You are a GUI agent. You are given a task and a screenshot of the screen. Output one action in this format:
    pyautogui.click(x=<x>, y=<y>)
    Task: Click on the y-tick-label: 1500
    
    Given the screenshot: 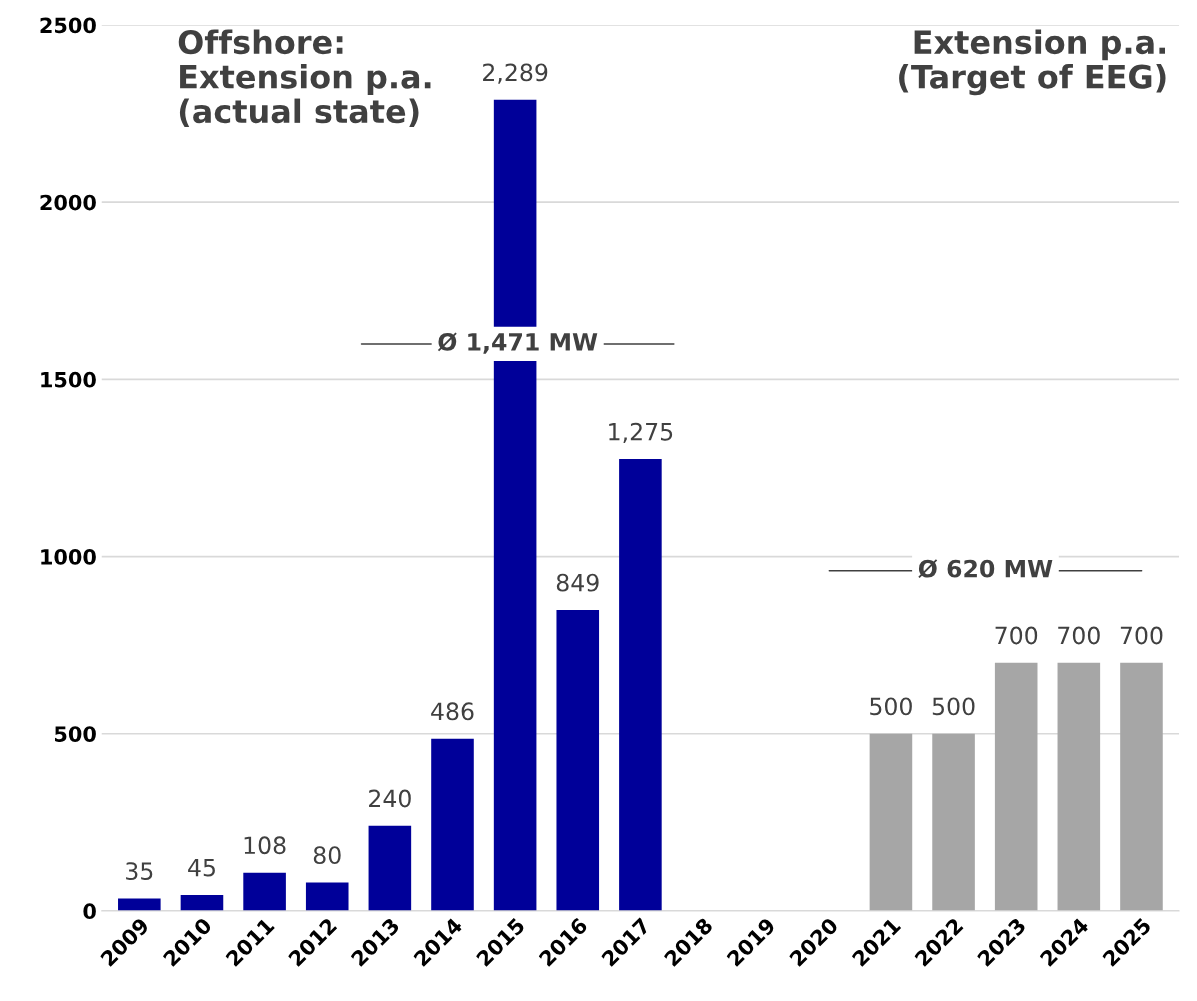 What is the action you would take?
    pyautogui.click(x=68, y=379)
    